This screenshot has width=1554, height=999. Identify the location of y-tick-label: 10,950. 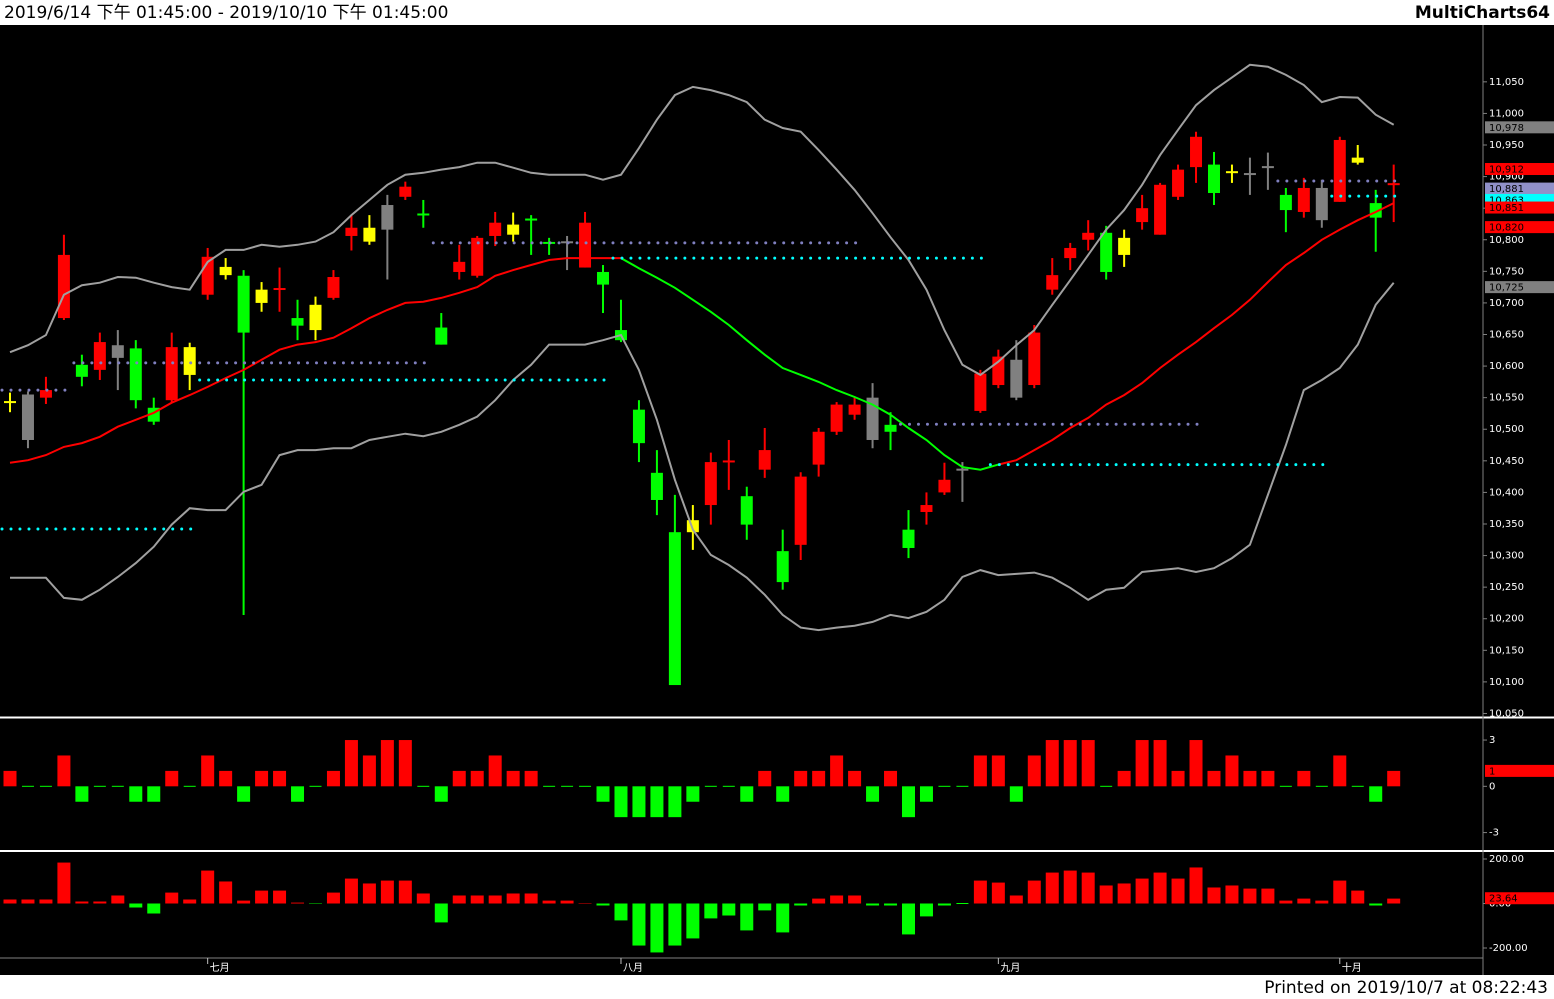
(1506, 145).